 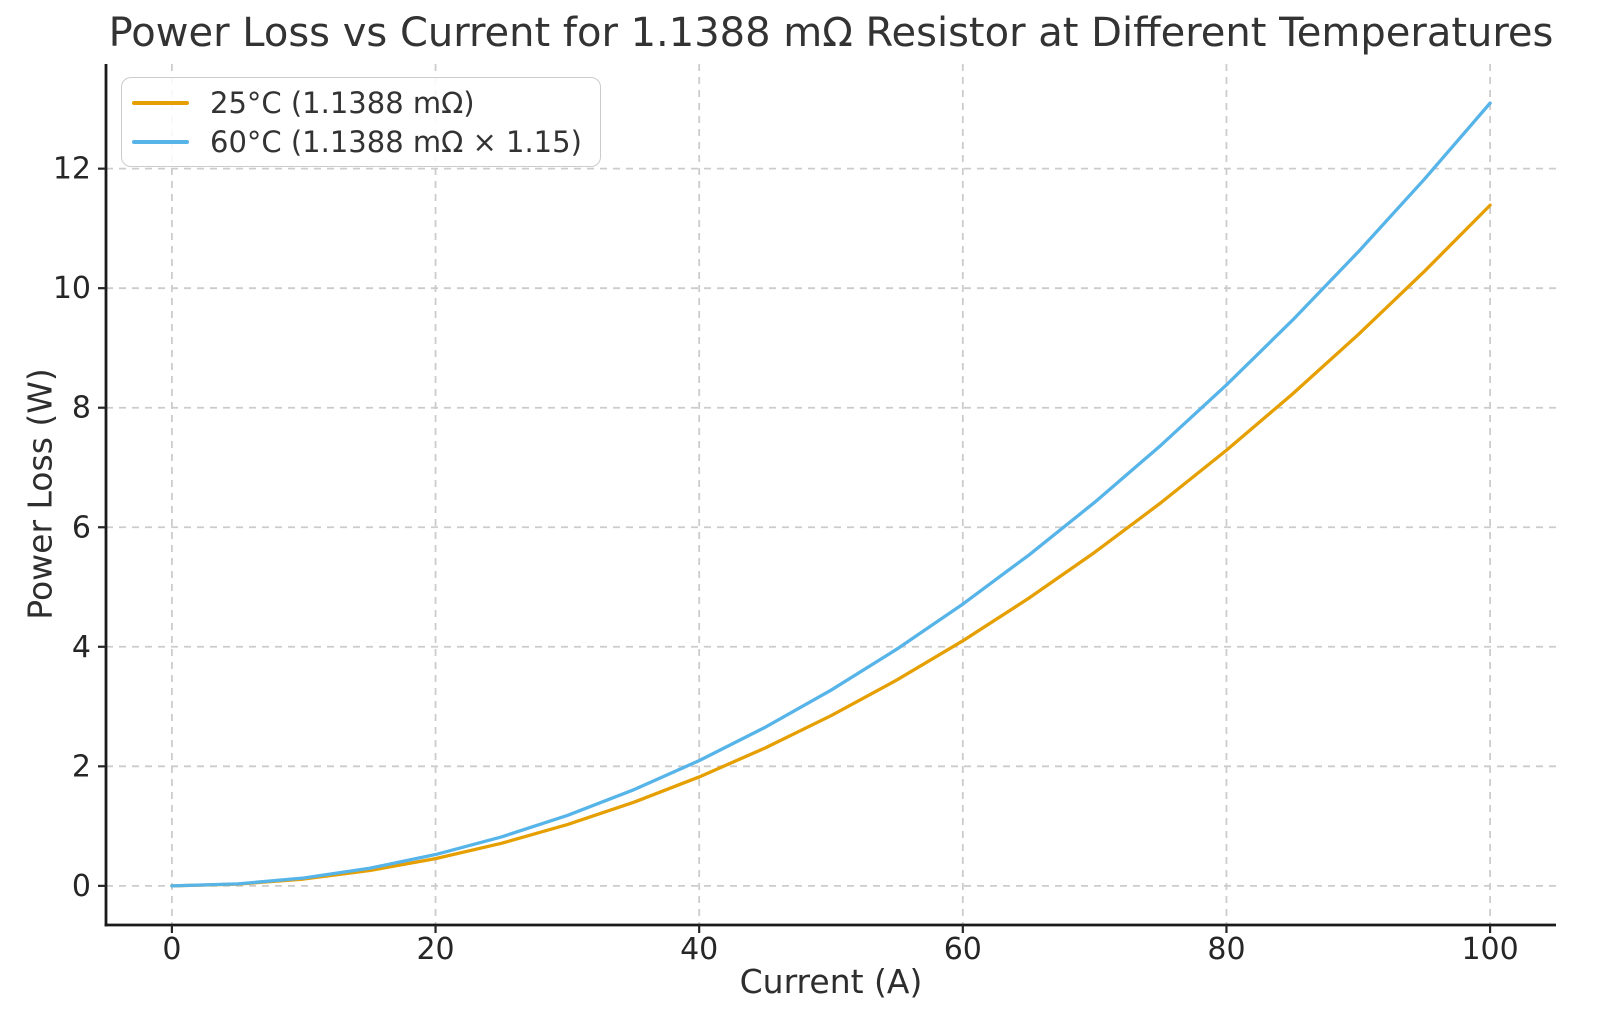 I want to click on y-tick-label: 12, so click(x=72, y=169).